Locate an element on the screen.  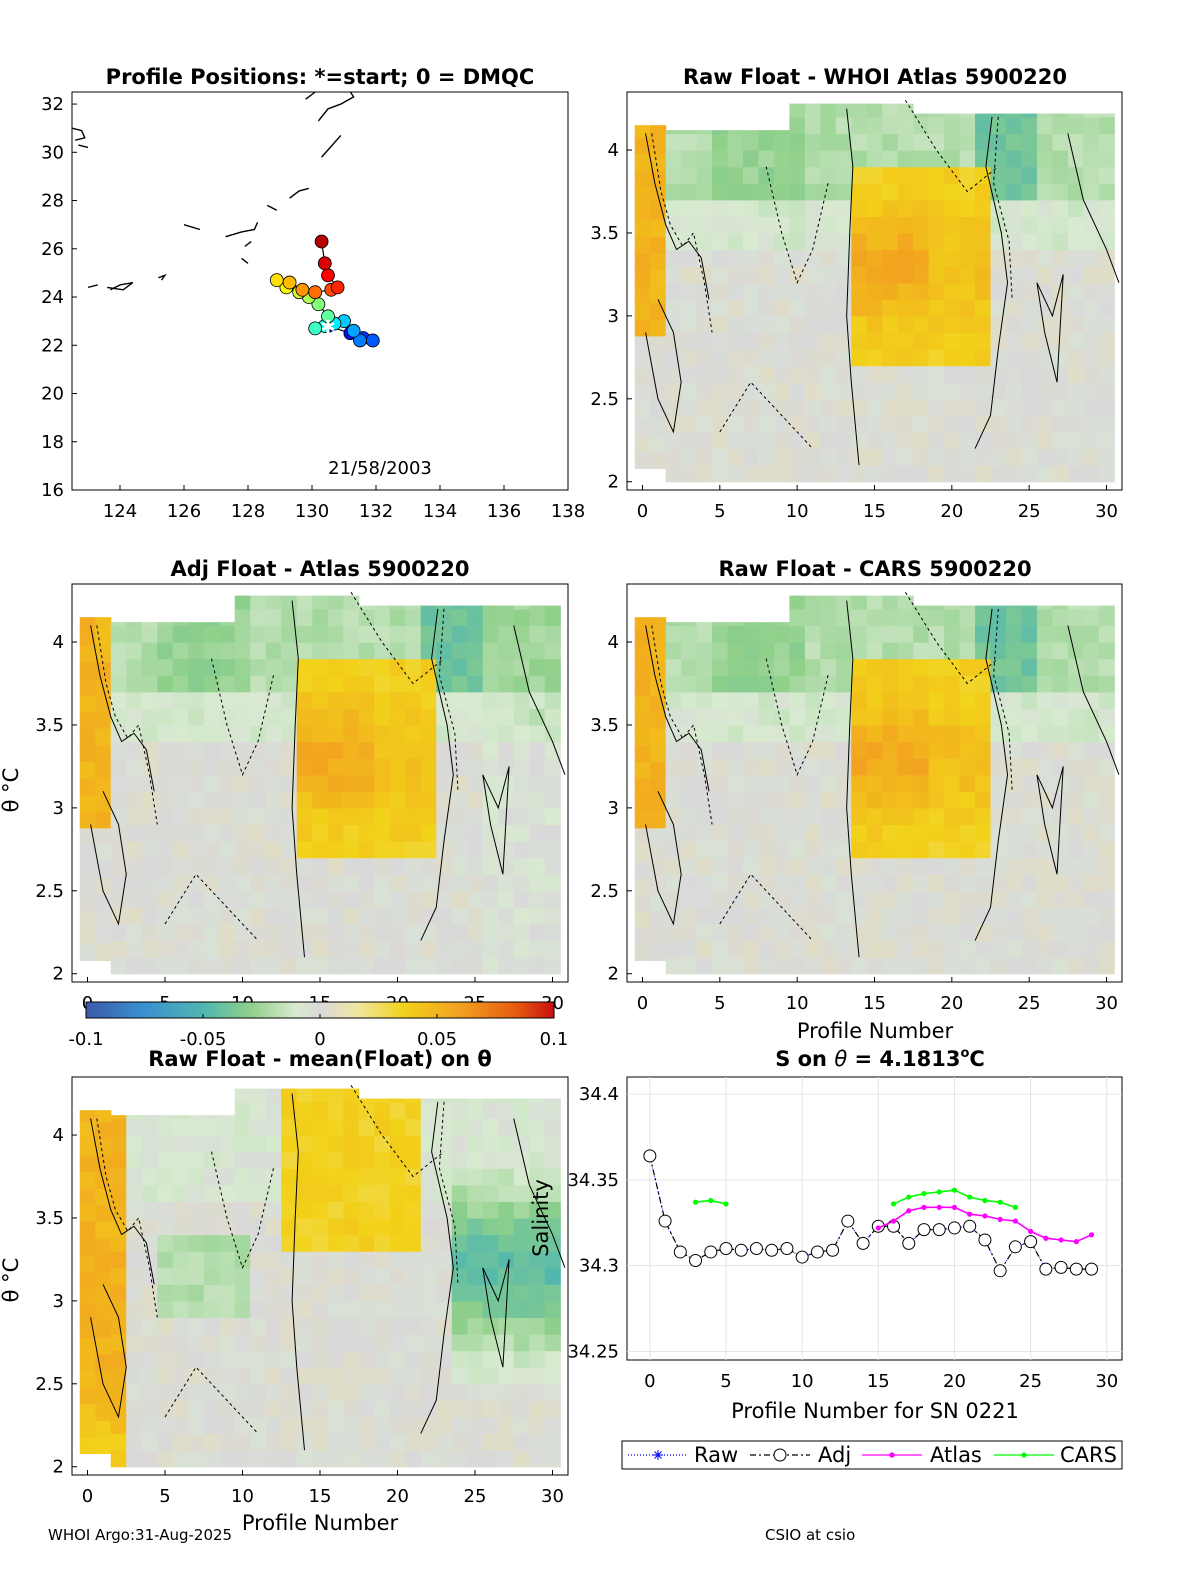
coastline-segment is located at coordinates (331, 146).